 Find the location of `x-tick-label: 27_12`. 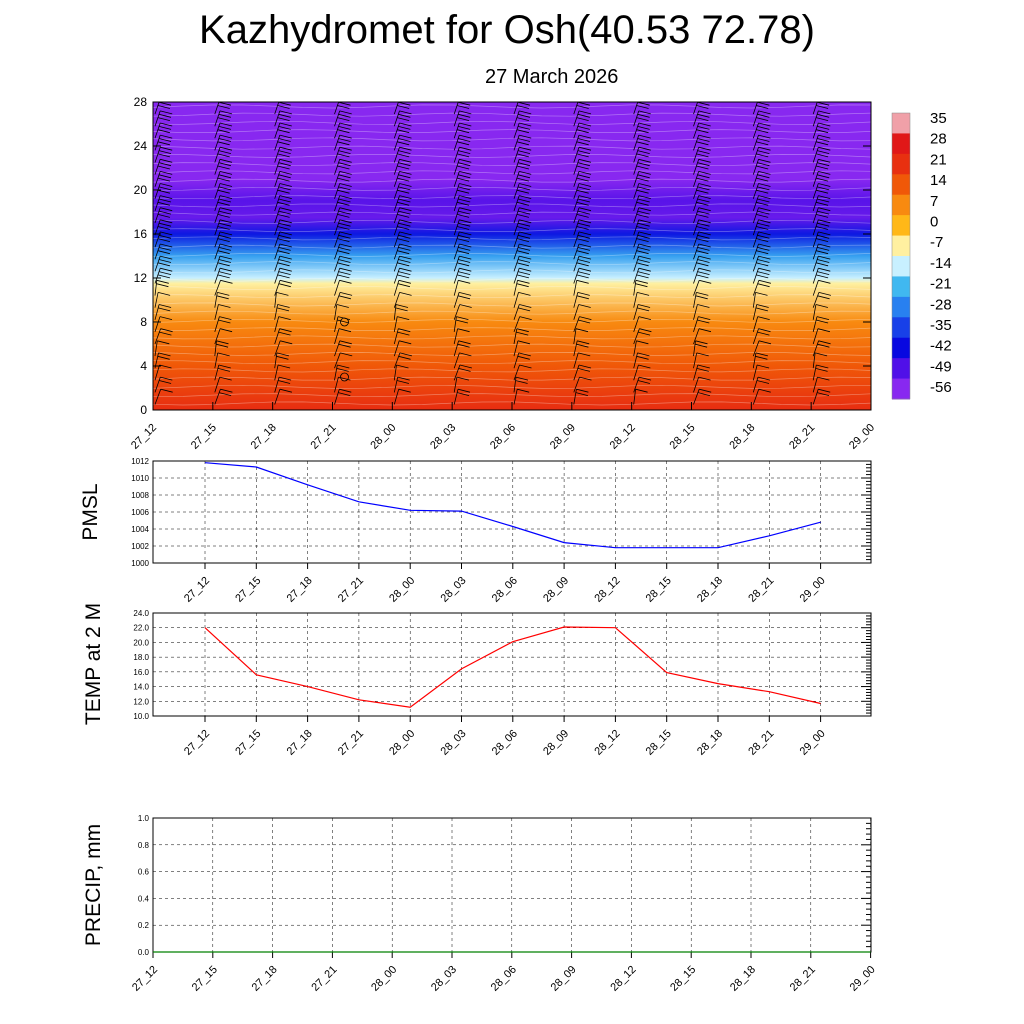

x-tick-label: 27_12 is located at coordinates (145, 979).